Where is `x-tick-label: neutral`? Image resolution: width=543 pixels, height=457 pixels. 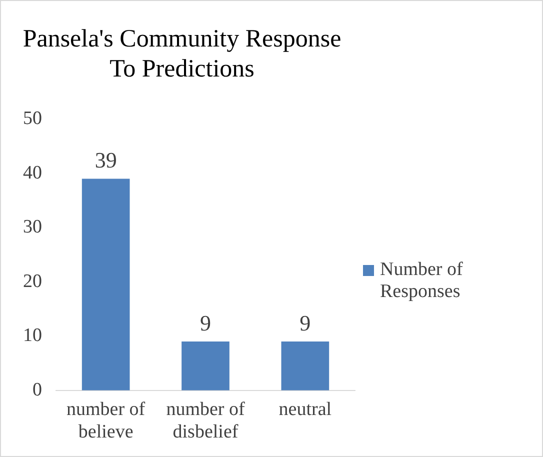
x-tick-label: neutral is located at coordinates (305, 409).